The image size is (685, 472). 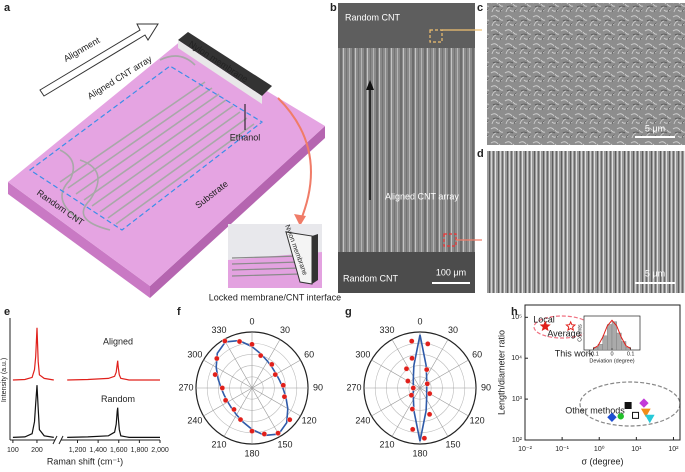 What do you see at coordinates (406, 272) in the screenshot?
I see `random-region` at bounding box center [406, 272].